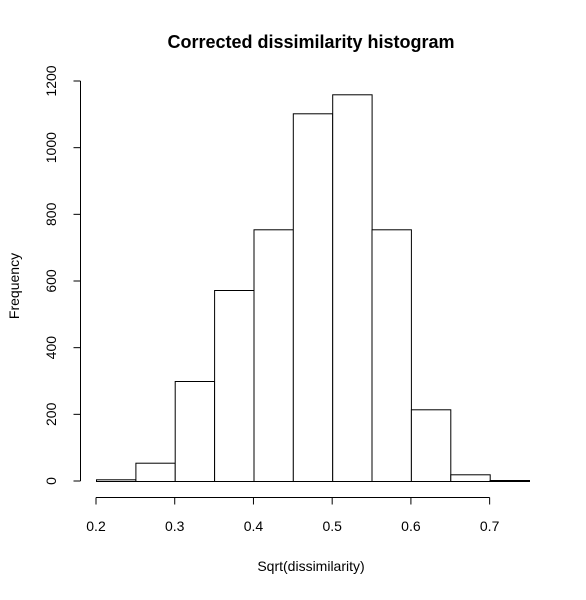  Describe the element at coordinates (254, 526) in the screenshot. I see `x-tick-label: 0.4` at that location.